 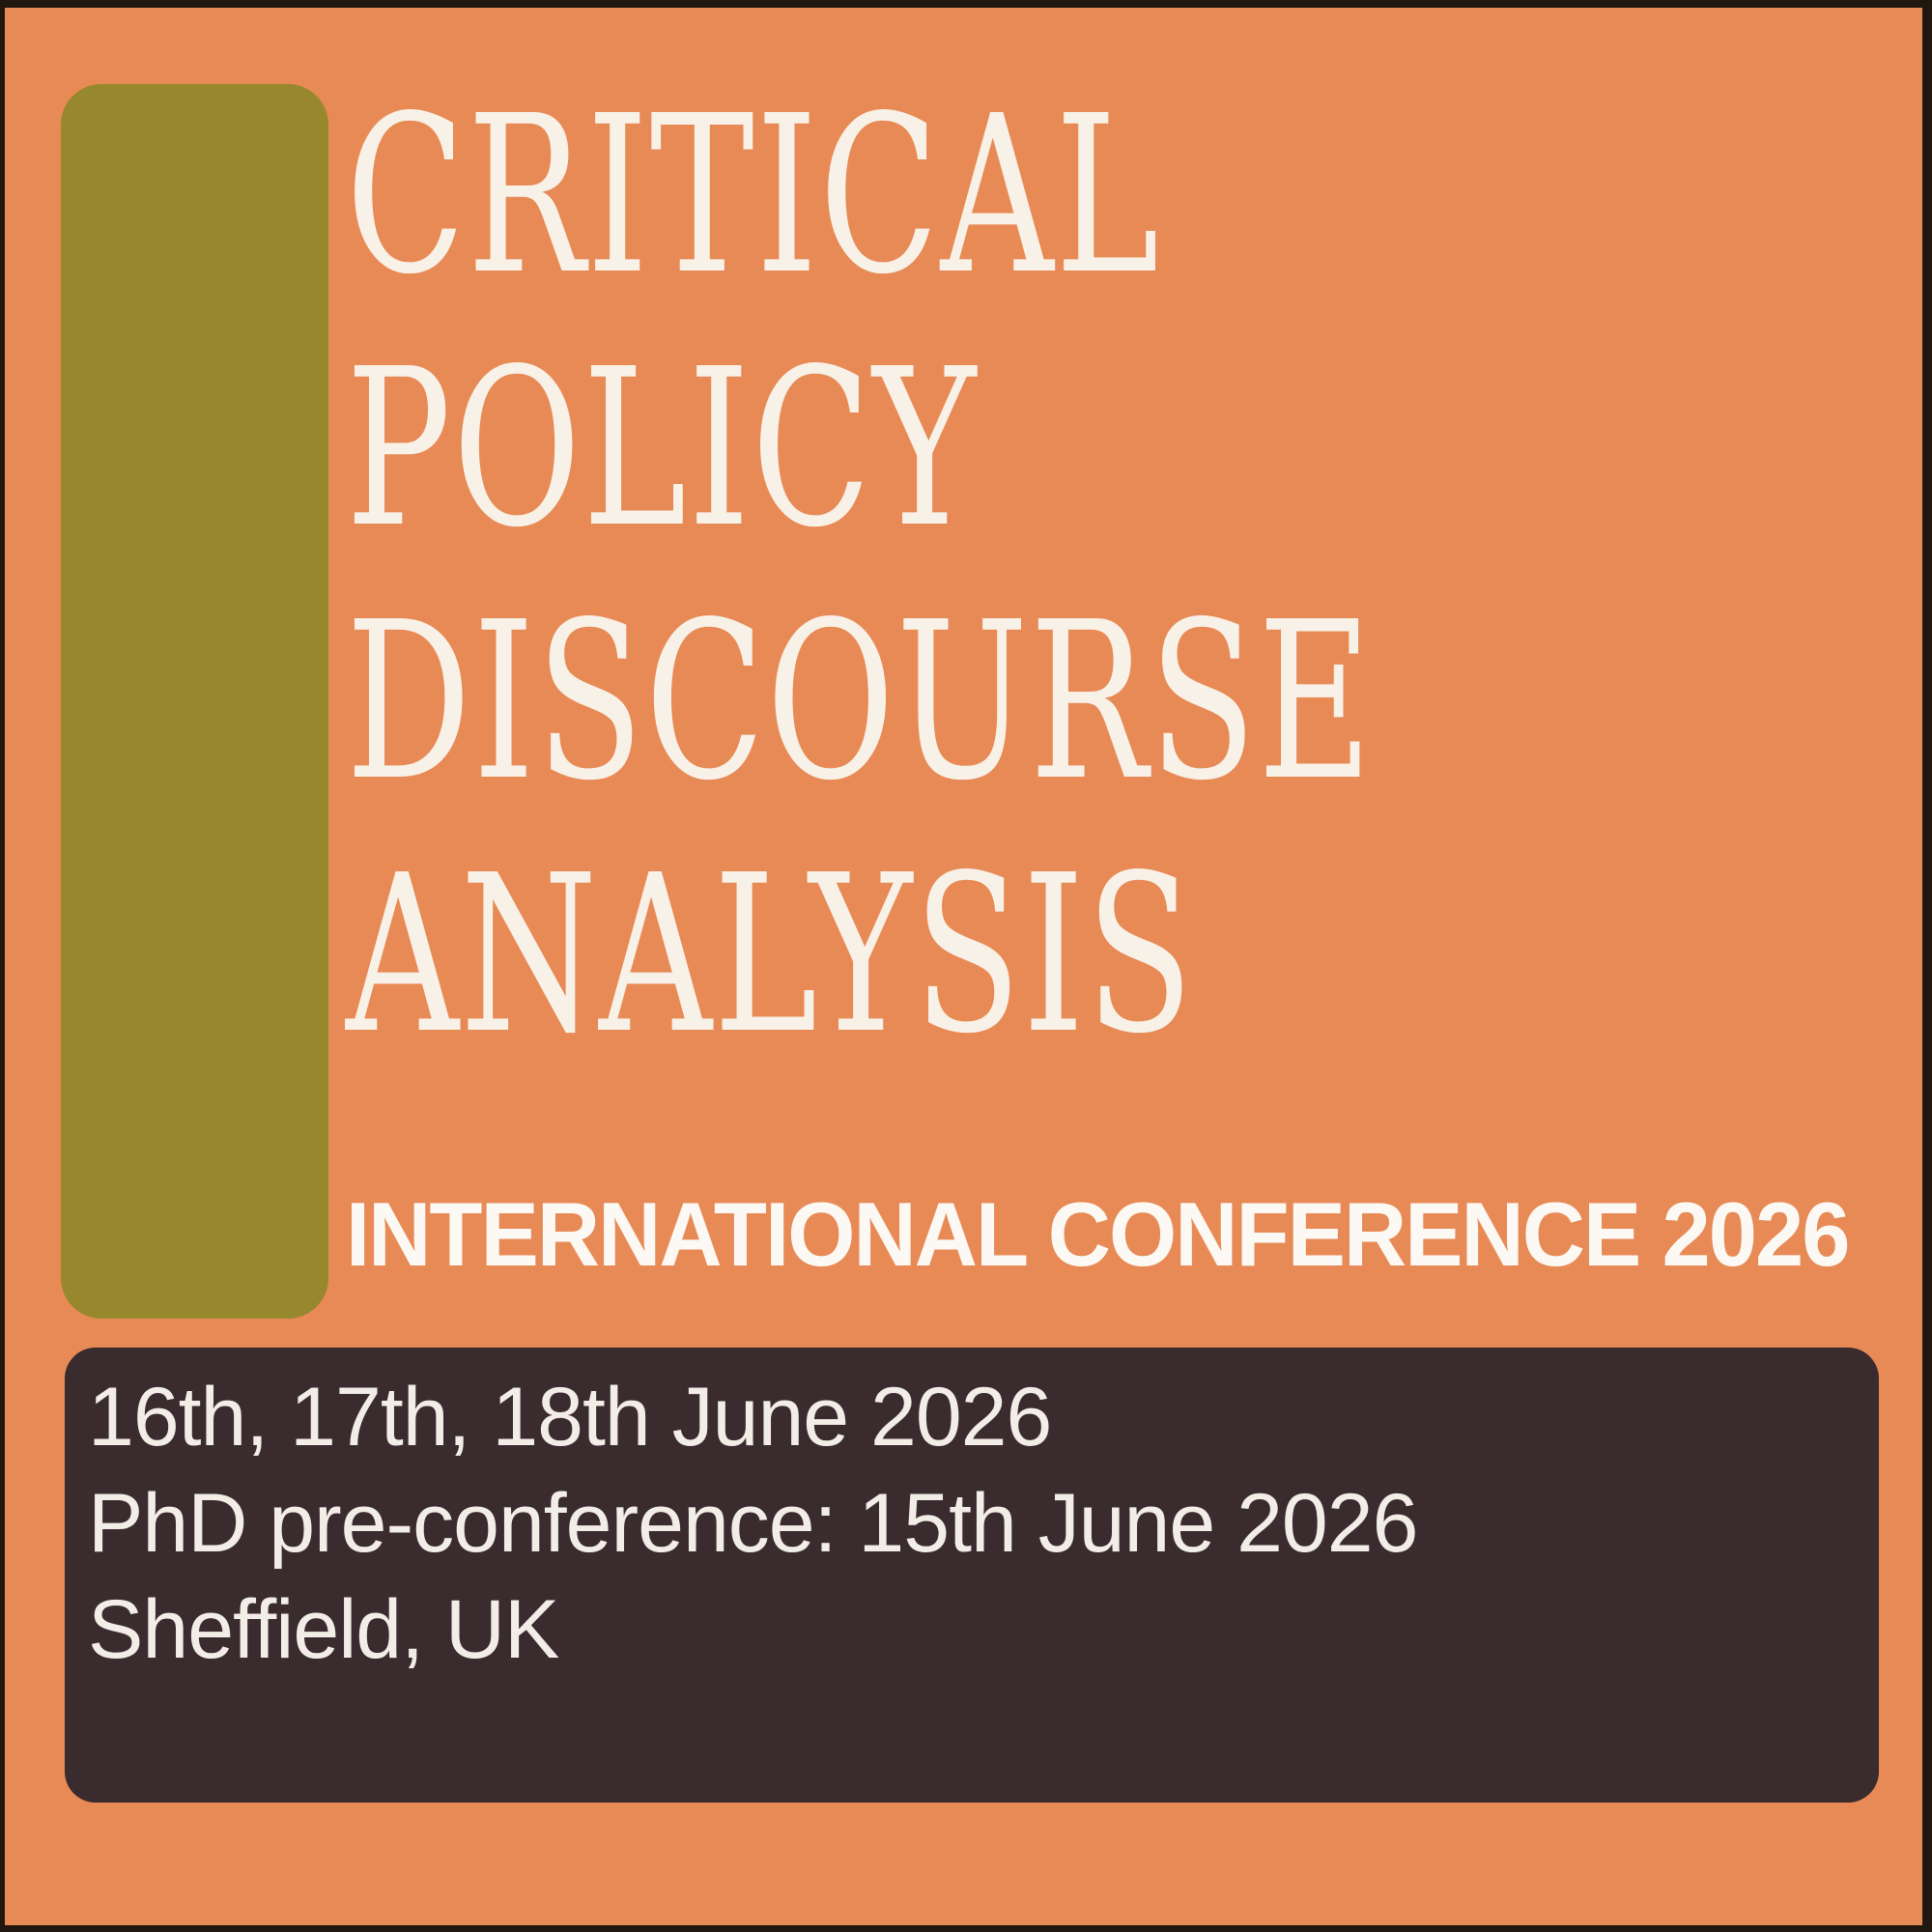 I want to click on title-line-1: CRITICAL, so click(x=753, y=196).